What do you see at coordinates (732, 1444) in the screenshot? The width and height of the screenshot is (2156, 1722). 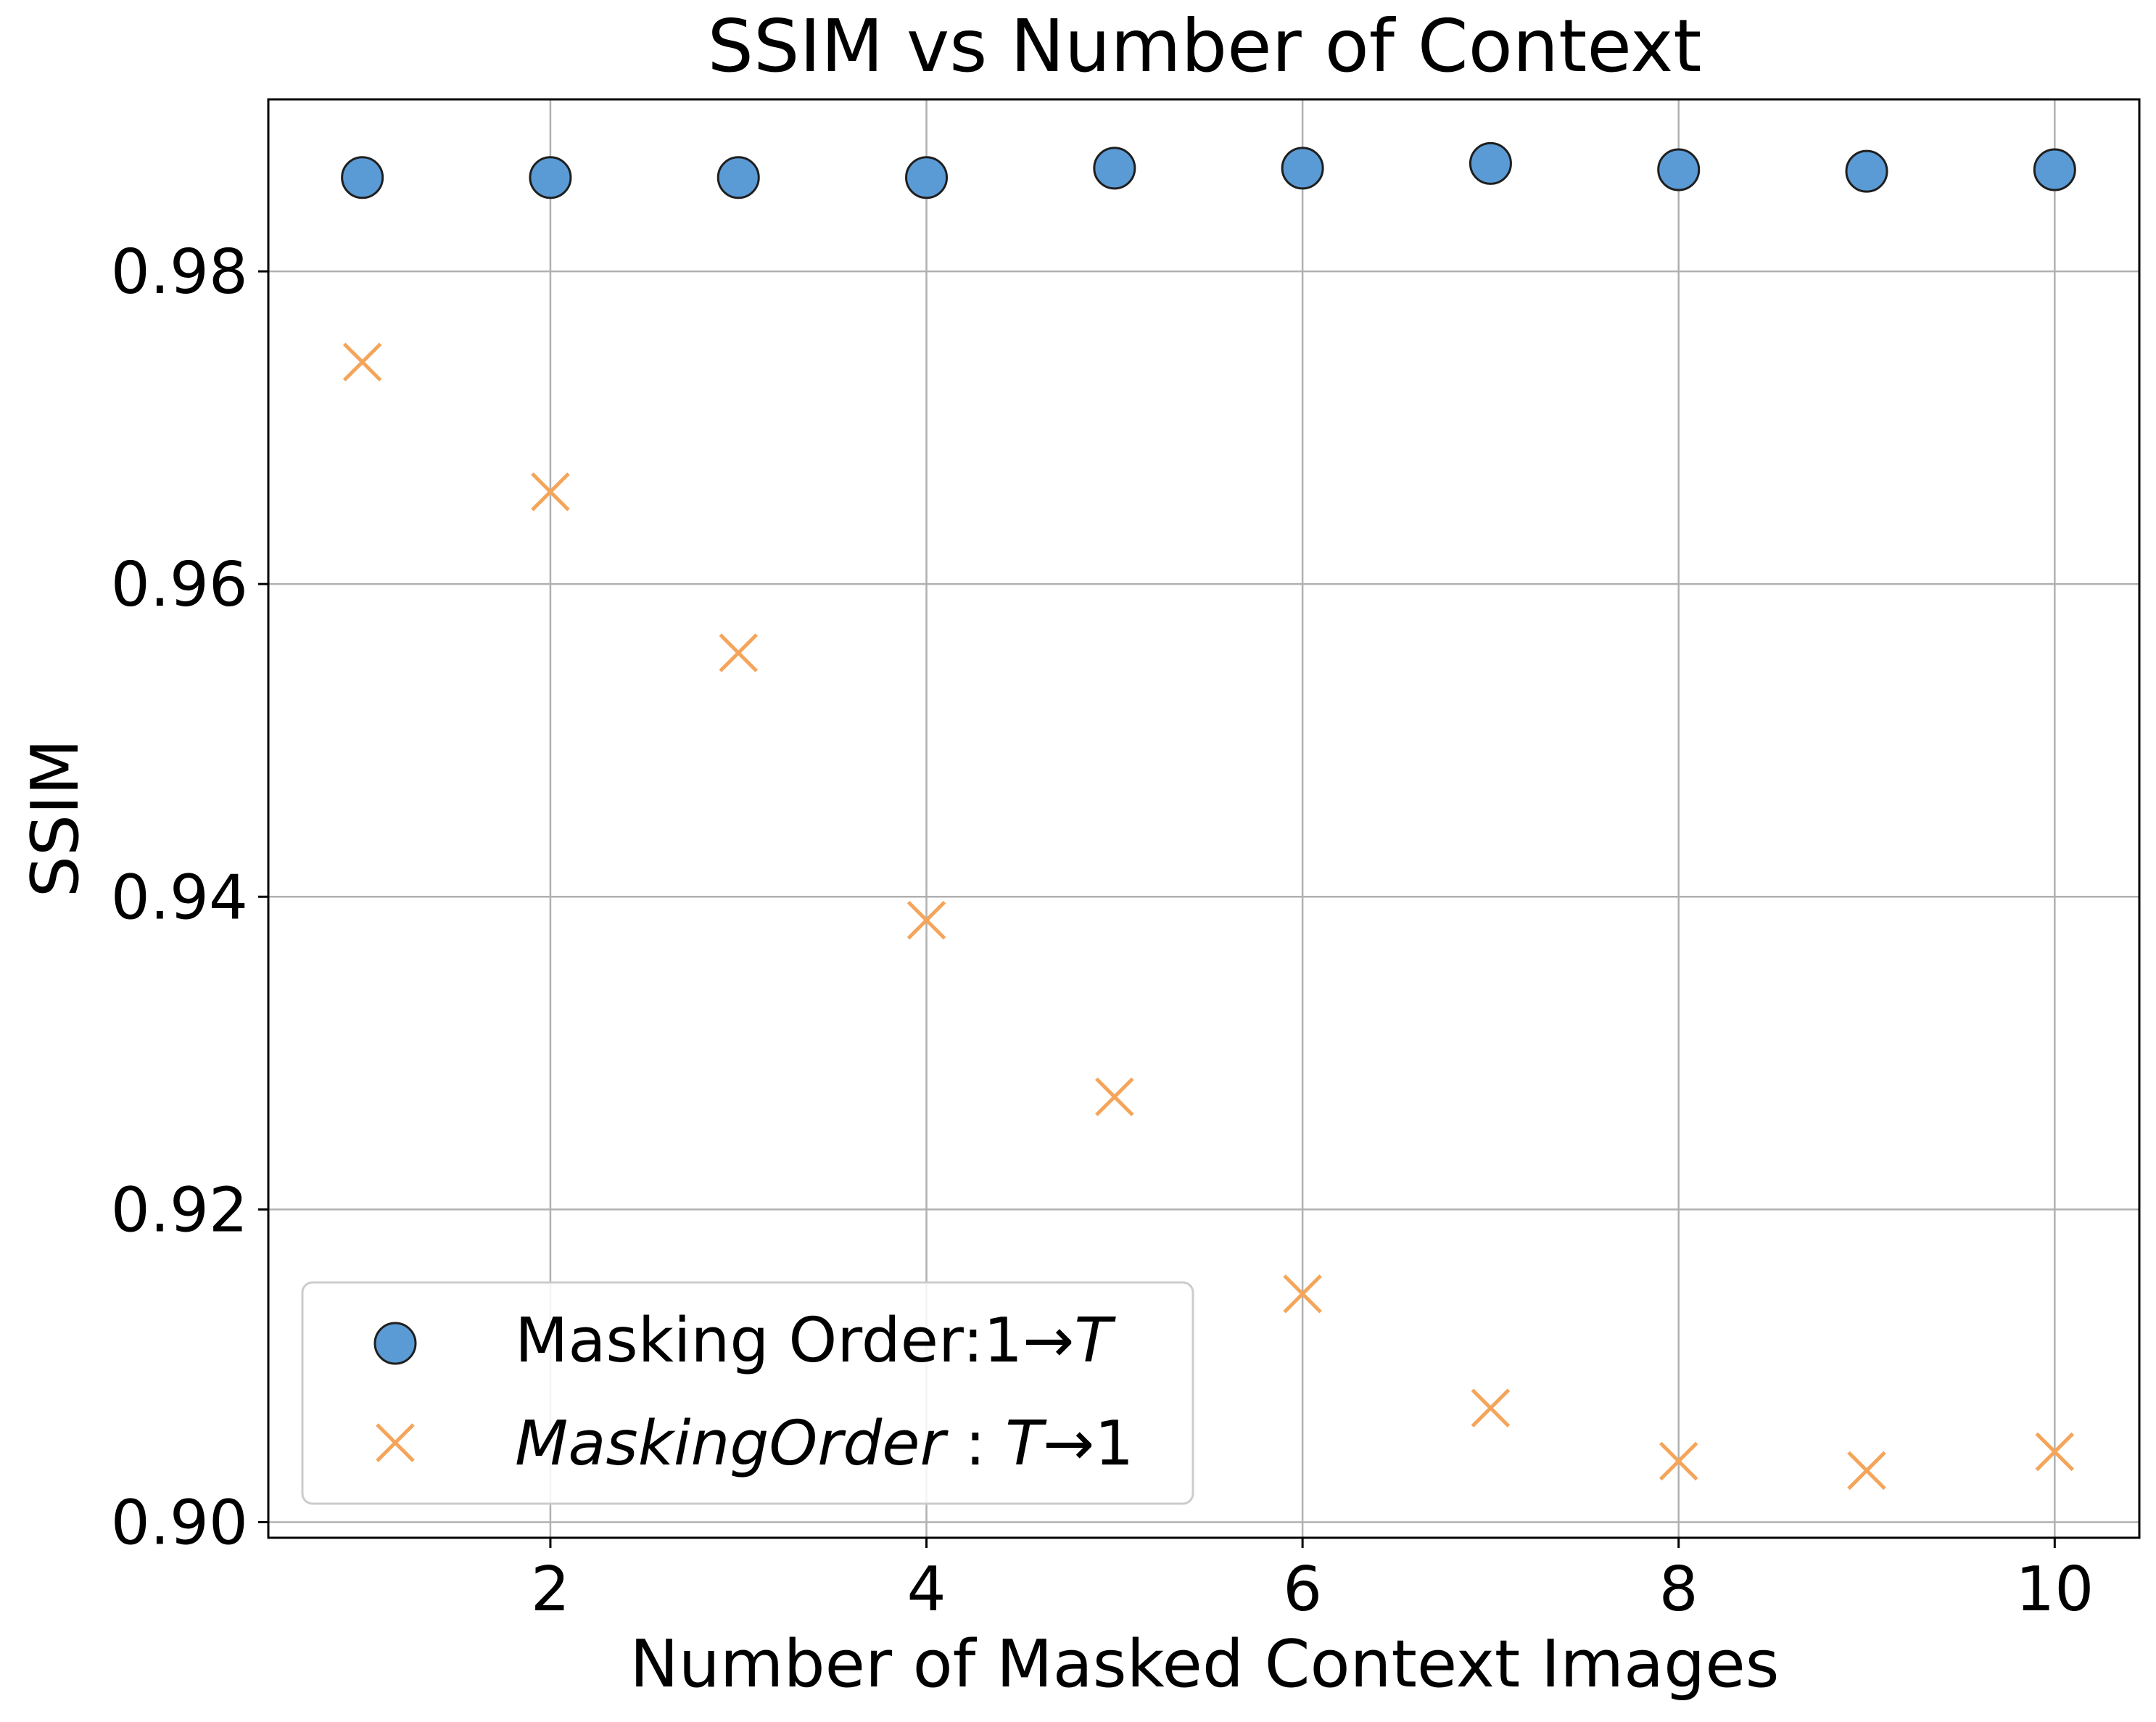 I see `legend-label-2-prefix: MaskingOrder` at bounding box center [732, 1444].